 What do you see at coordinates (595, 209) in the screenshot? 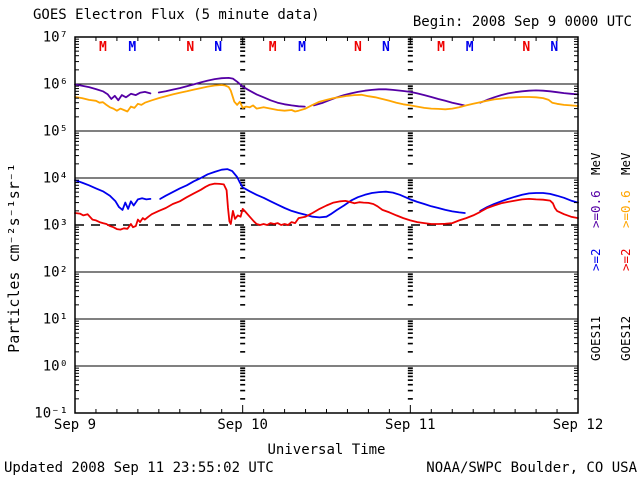
I see `legend-label-goes11: >=0.6` at bounding box center [595, 209].